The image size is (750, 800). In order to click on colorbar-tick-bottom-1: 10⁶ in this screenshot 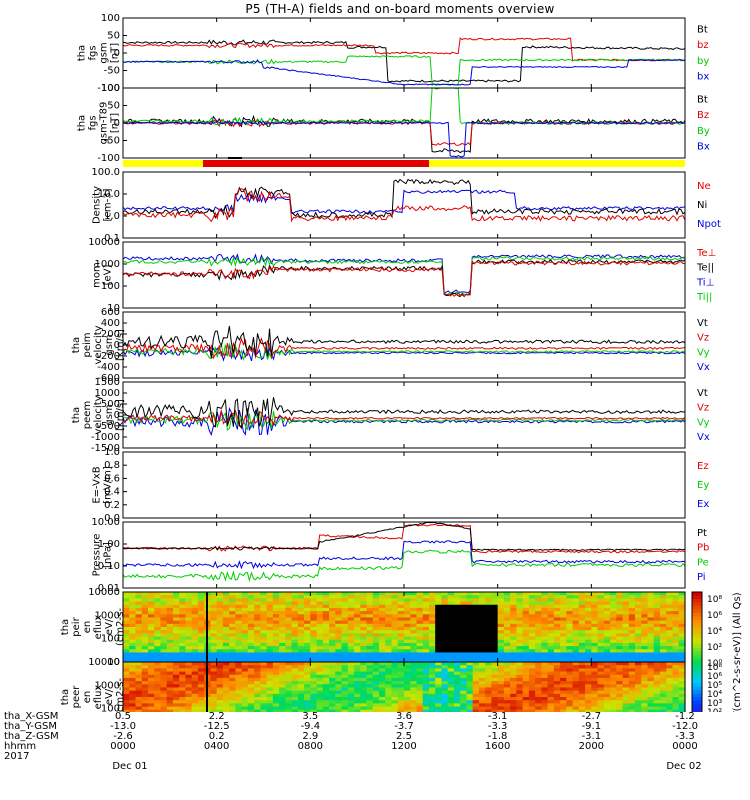, I will do `click(714, 677)`.